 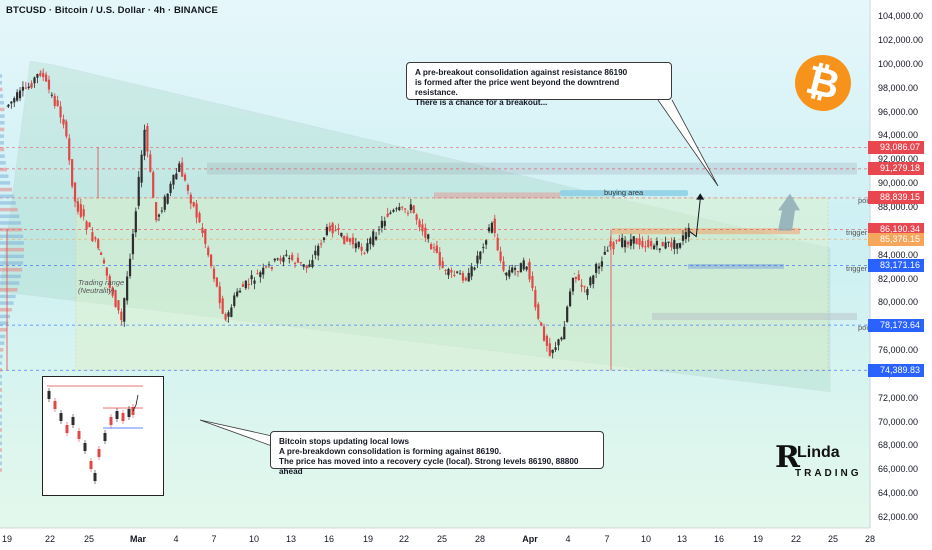 What do you see at coordinates (898, 278) in the screenshot?
I see `price-tick-label: 82,000.00` at bounding box center [898, 278].